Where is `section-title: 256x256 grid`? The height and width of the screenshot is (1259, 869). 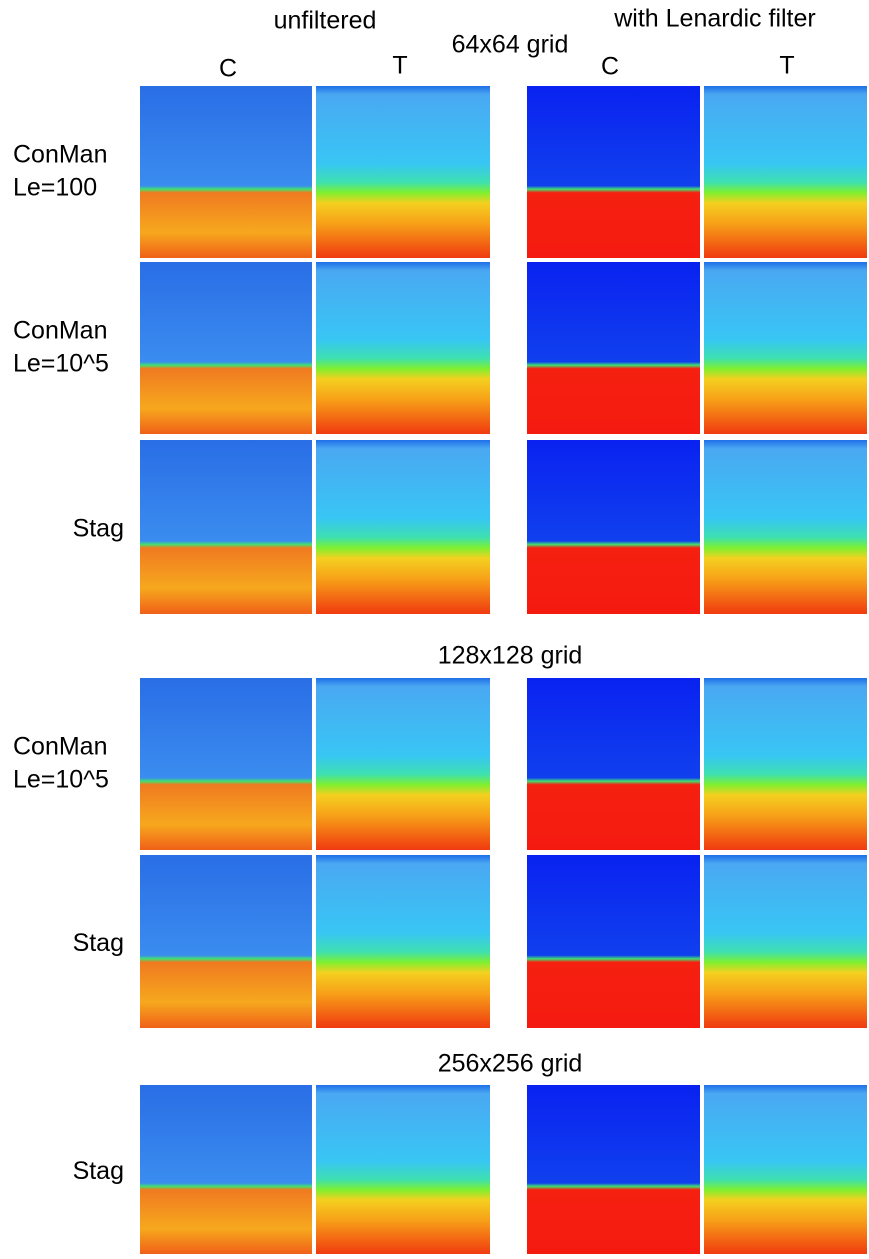 section-title: 256x256 grid is located at coordinates (510, 1064).